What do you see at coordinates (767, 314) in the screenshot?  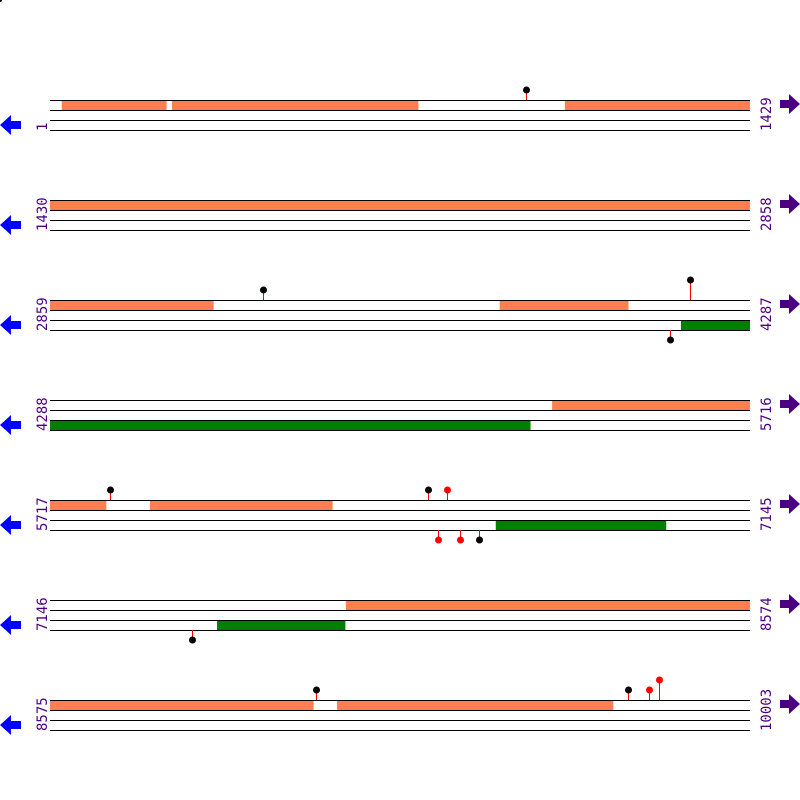 I see `row-end-label: 4287` at bounding box center [767, 314].